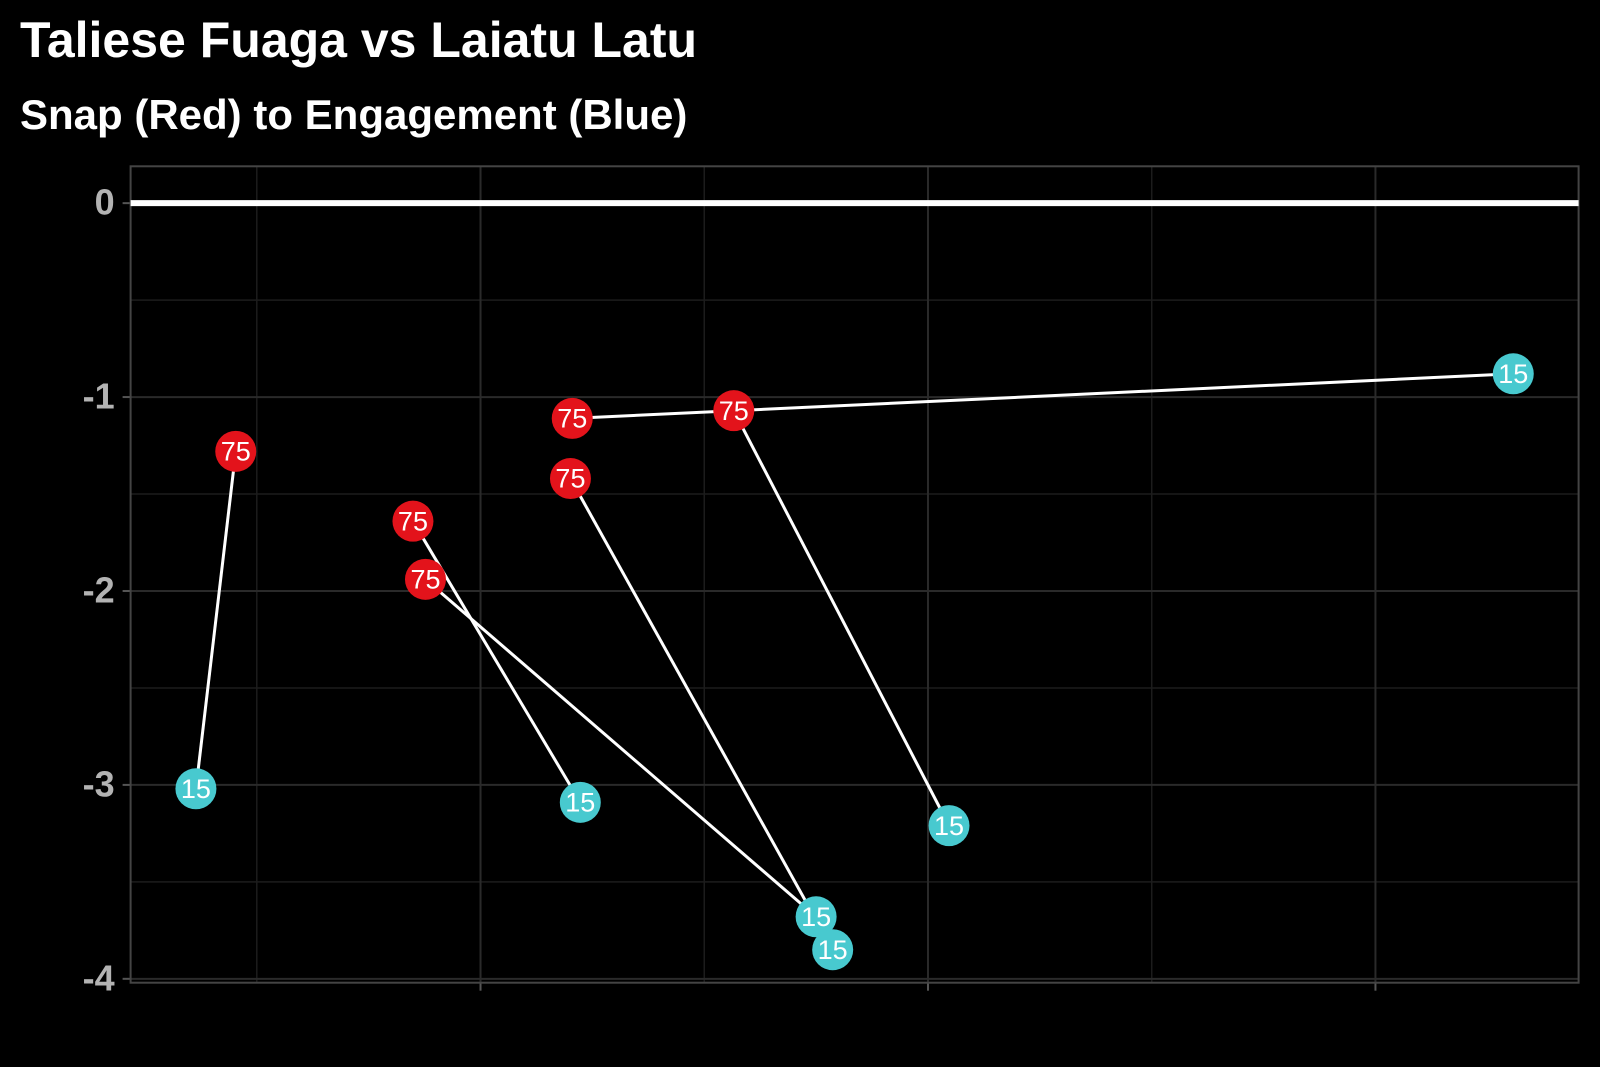 This screenshot has width=1600, height=1067. What do you see at coordinates (99, 783) in the screenshot?
I see `y-tick-label: -3` at bounding box center [99, 783].